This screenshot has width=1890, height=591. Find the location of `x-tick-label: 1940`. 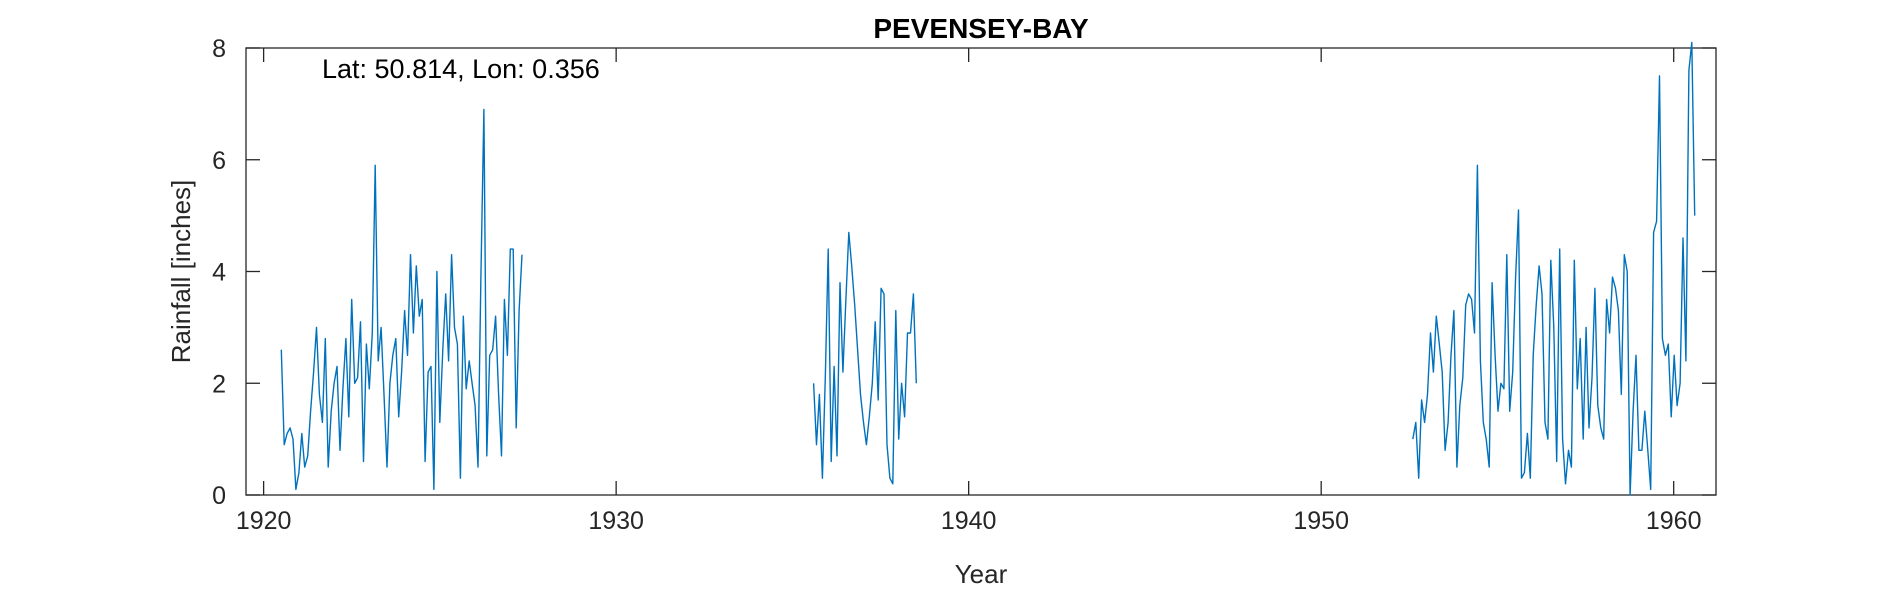

x-tick-label: 1940 is located at coordinates (969, 521).